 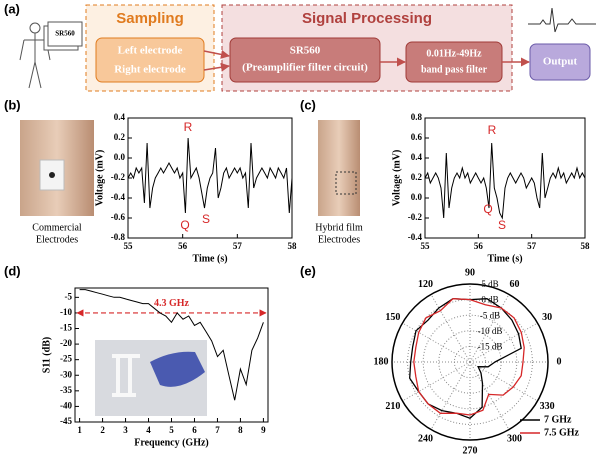 I want to click on y-tick-label: 0.8, so click(x=417, y=117).